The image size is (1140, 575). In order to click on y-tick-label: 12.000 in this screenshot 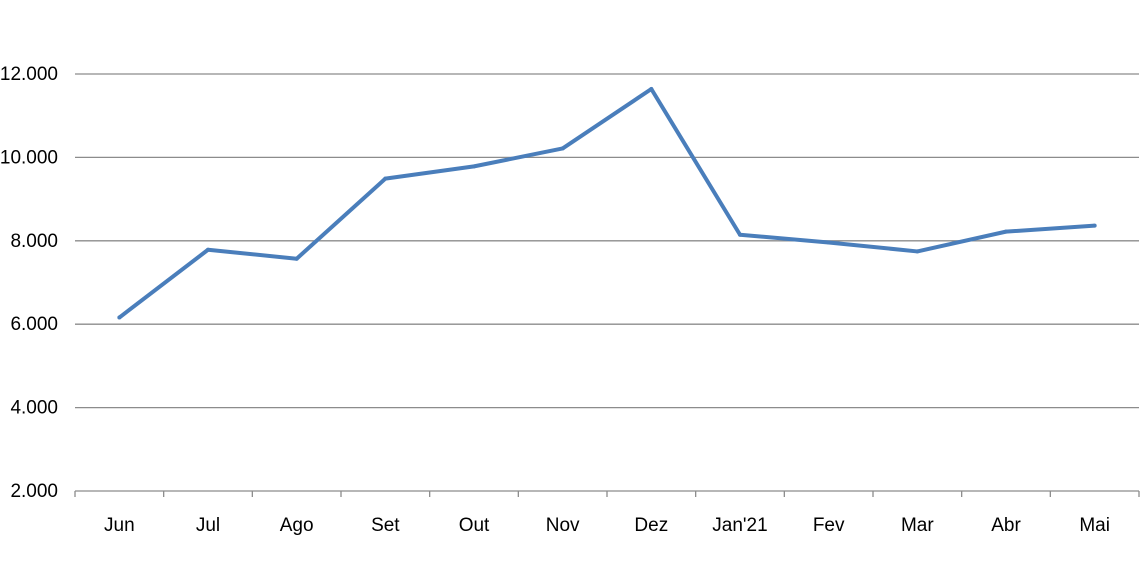, I will do `click(29, 74)`.